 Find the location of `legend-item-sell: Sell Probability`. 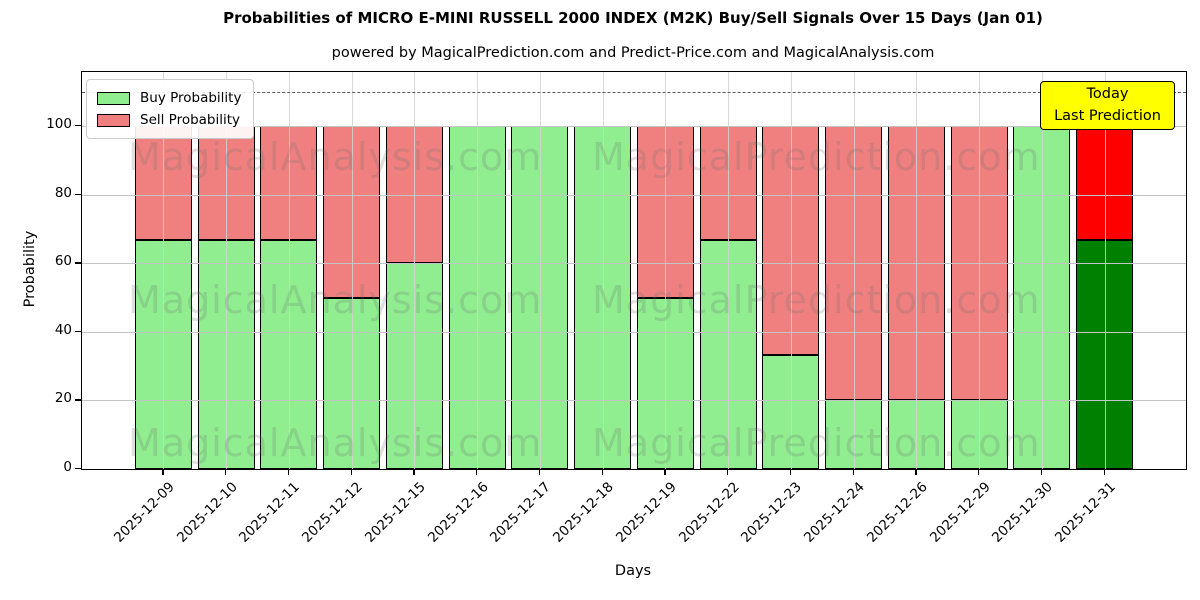

legend-item-sell: Sell Probability is located at coordinates (169, 120).